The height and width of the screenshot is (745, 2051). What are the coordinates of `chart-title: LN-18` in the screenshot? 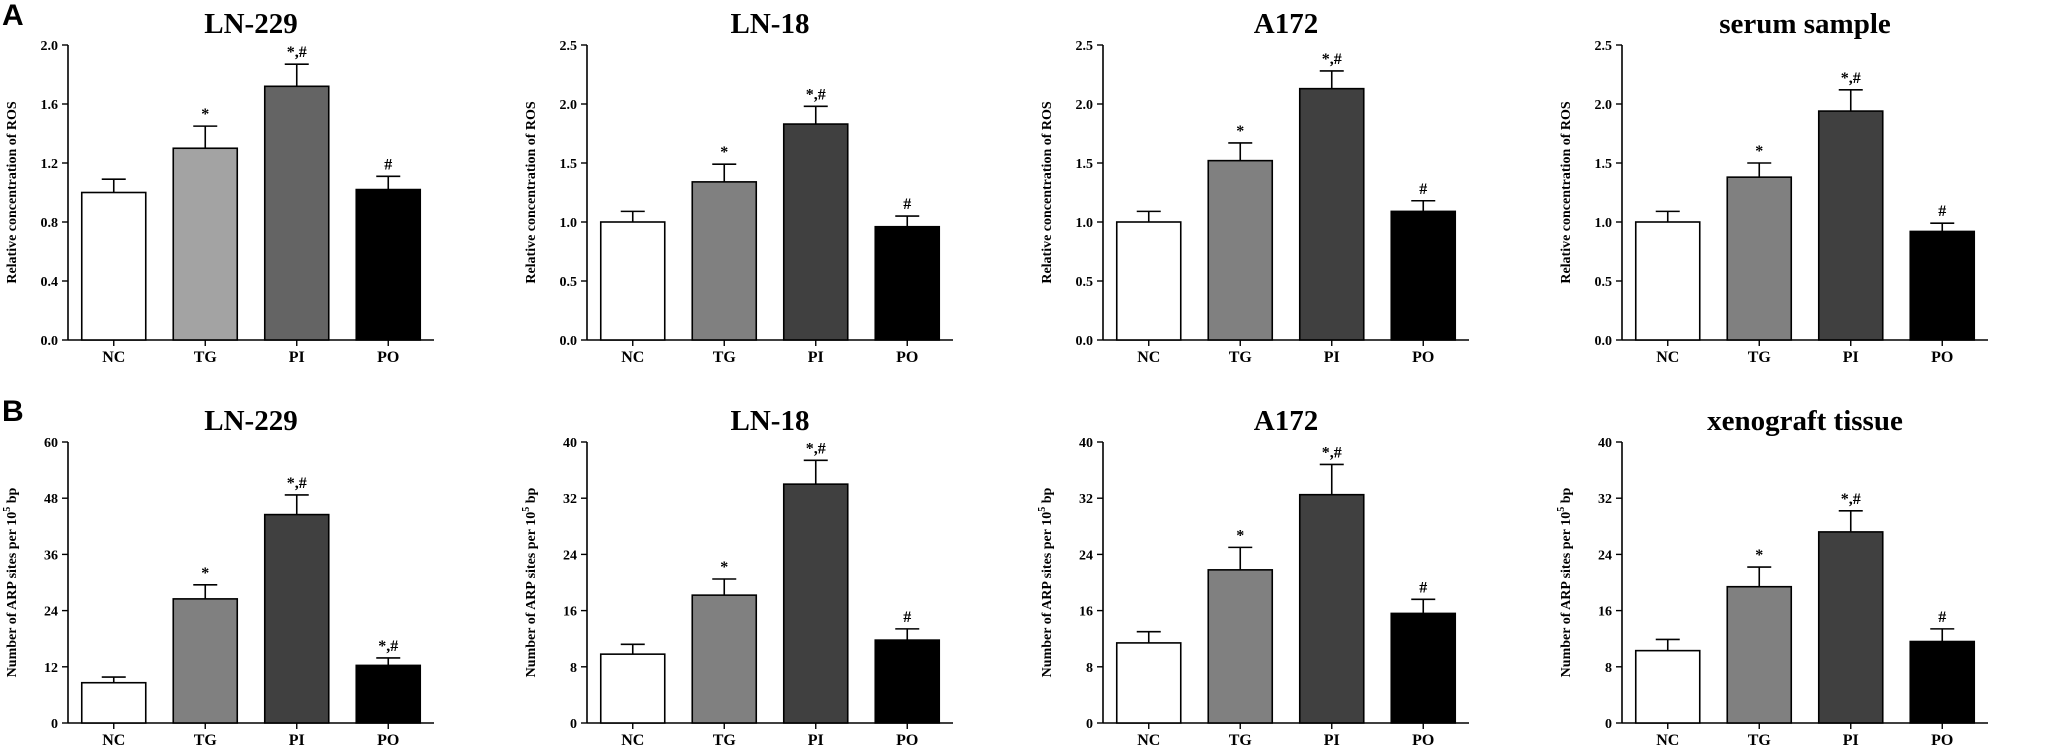 It's located at (770, 421).